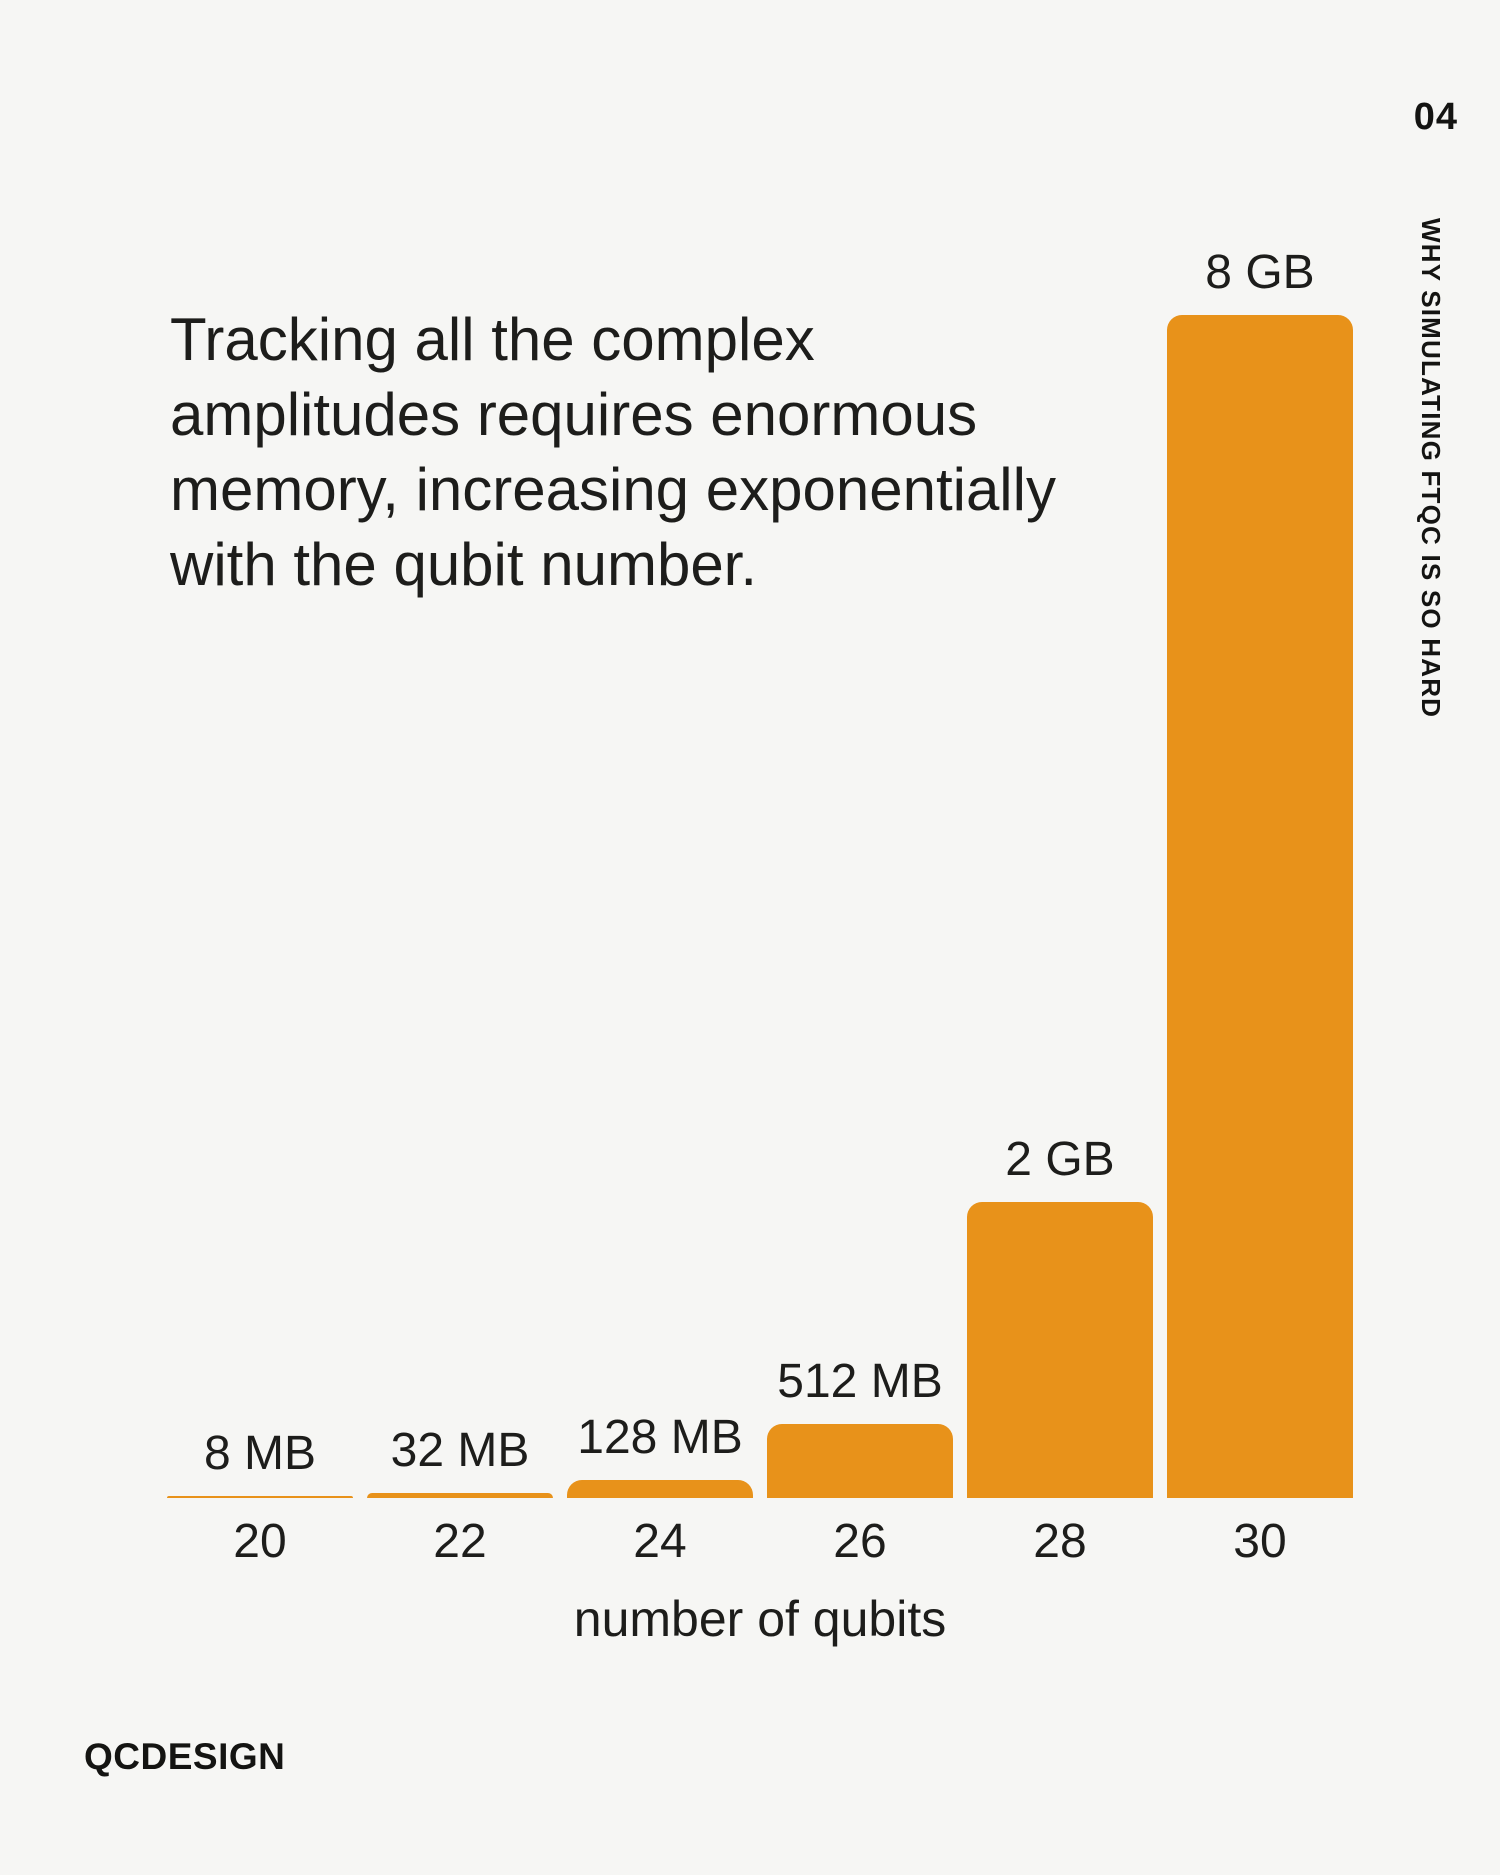  Describe the element at coordinates (460, 1541) in the screenshot. I see `x-tick-label: 22` at that location.